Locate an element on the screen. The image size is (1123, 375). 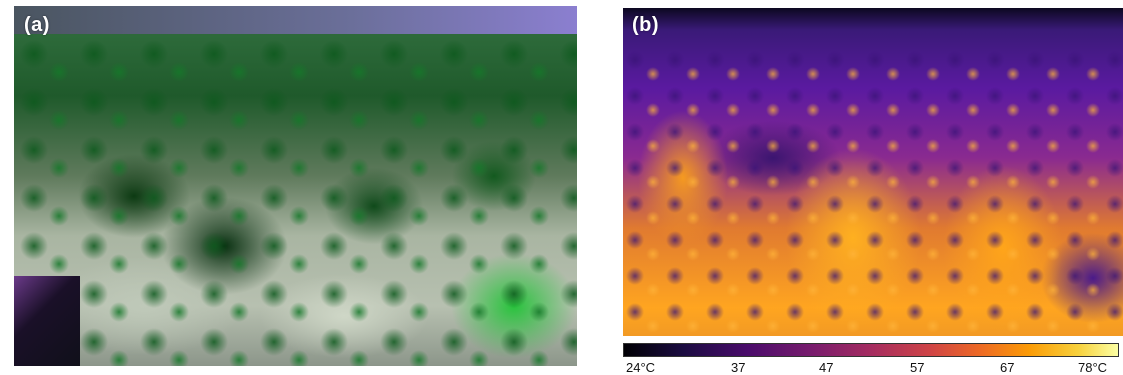
panel-label-a: (a) is located at coordinates (37, 25).